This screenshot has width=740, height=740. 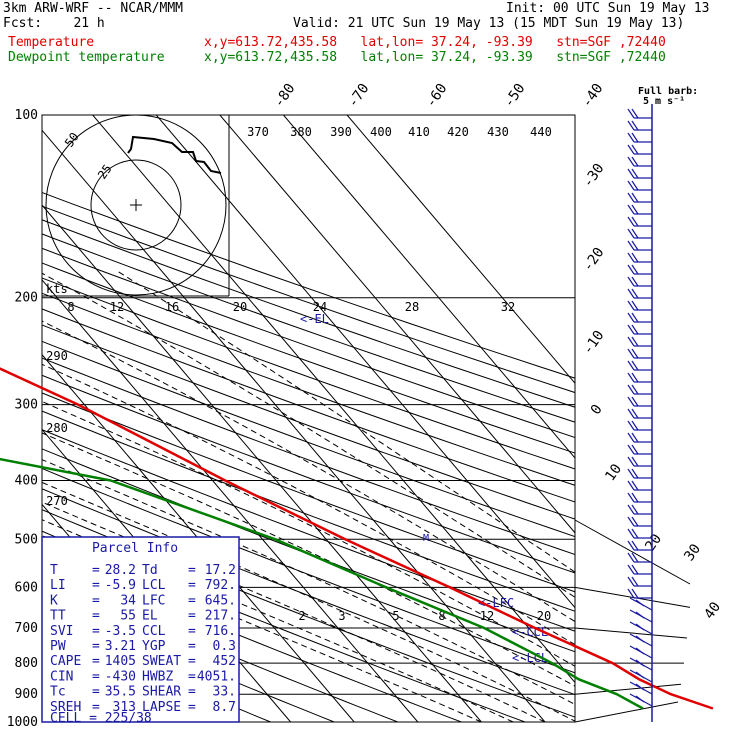 I want to click on parcel-value: 0.3, so click(x=224, y=646).